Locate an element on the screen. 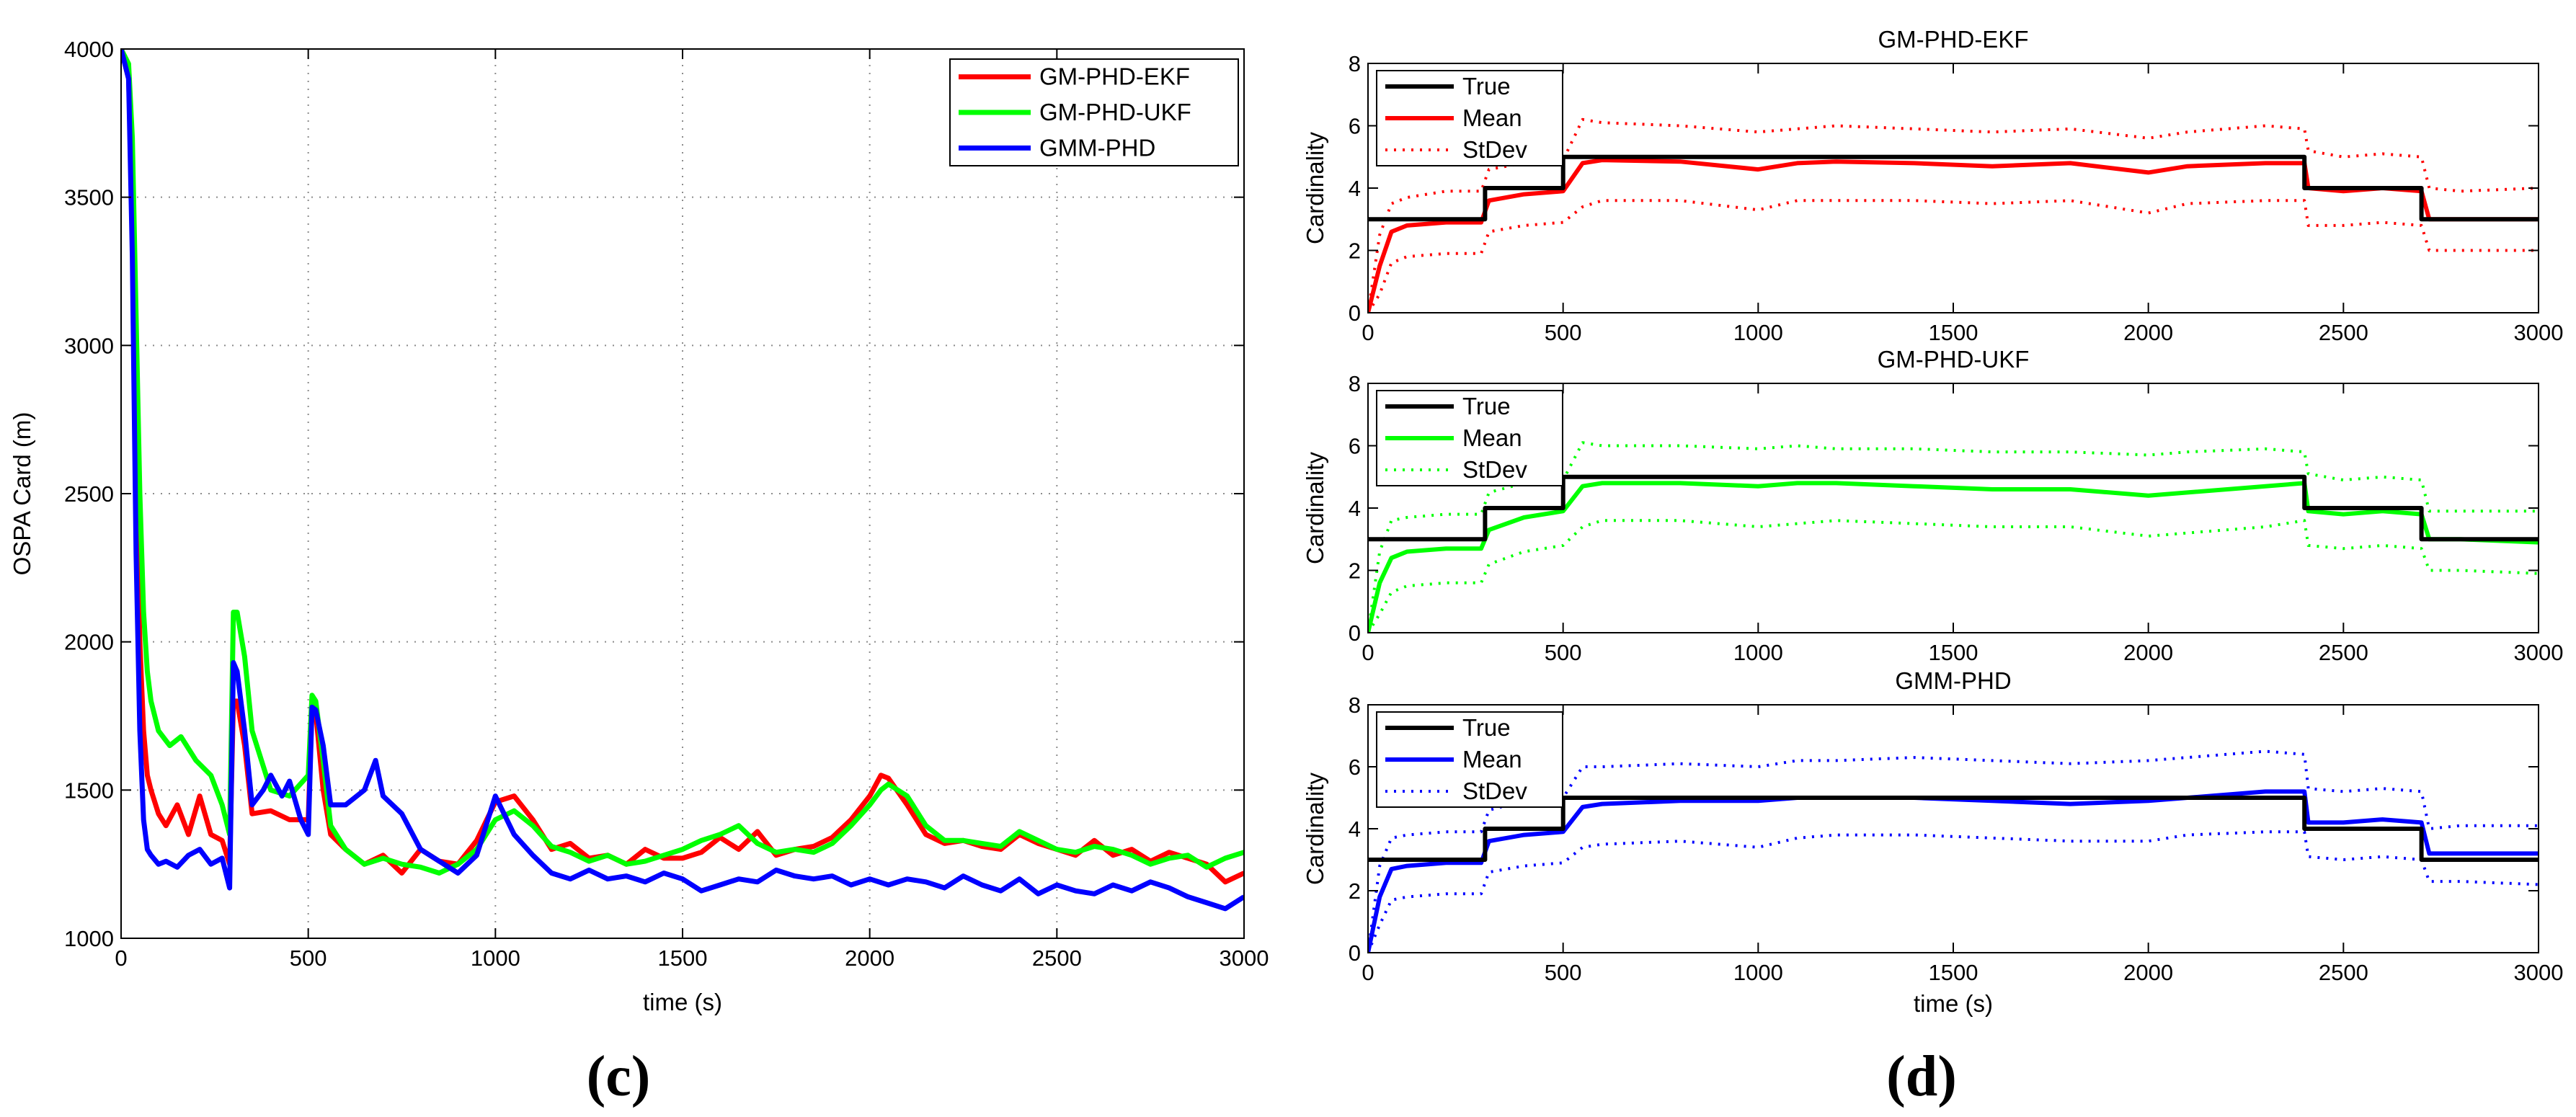 This screenshot has height=1117, width=2576. chart-0-y-tick-label-3: 2500 is located at coordinates (89, 494).